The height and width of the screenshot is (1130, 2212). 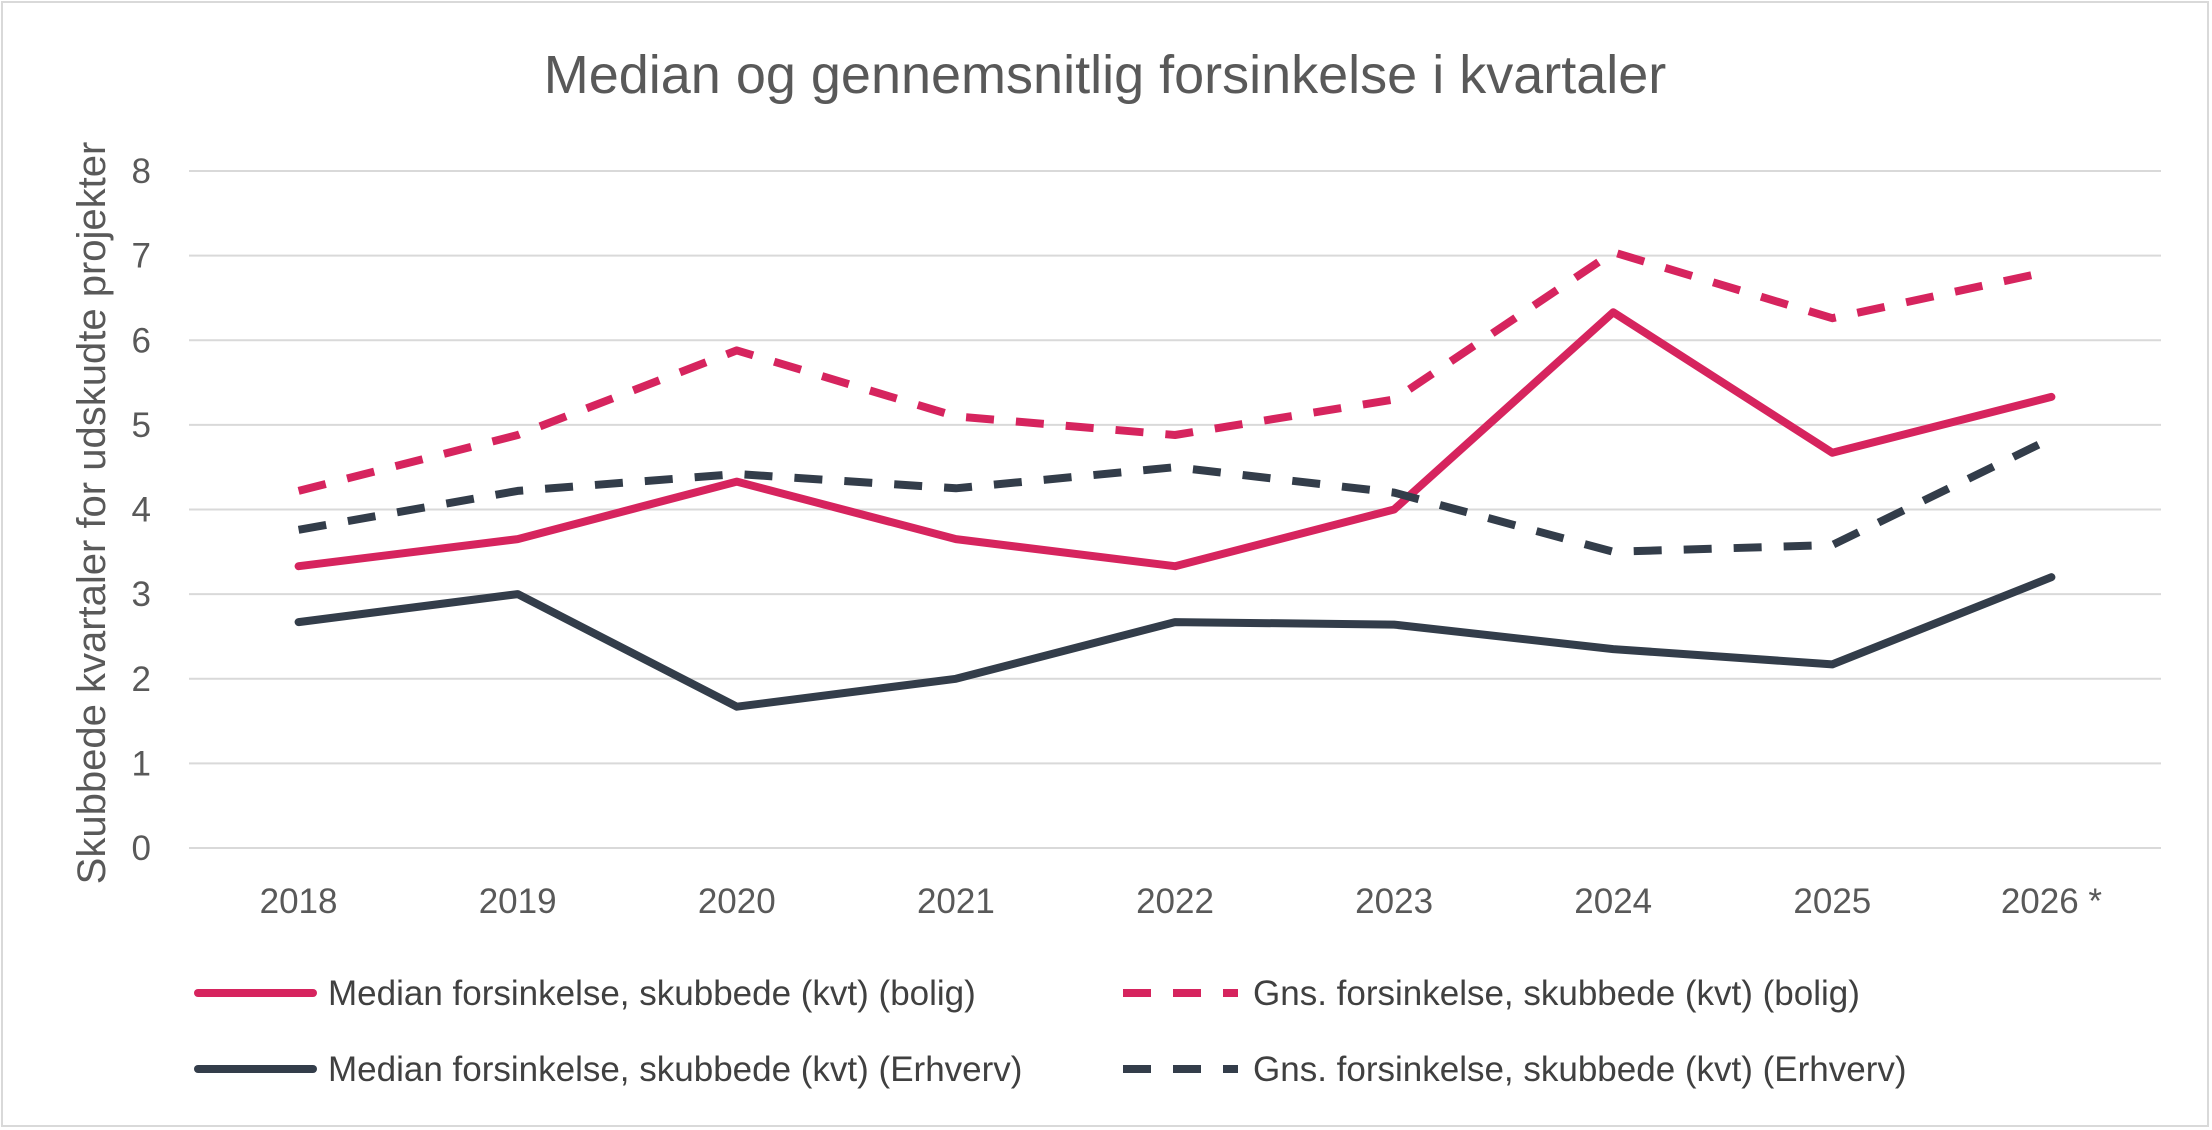 What do you see at coordinates (141, 340) in the screenshot?
I see `y-tick-label: 6` at bounding box center [141, 340].